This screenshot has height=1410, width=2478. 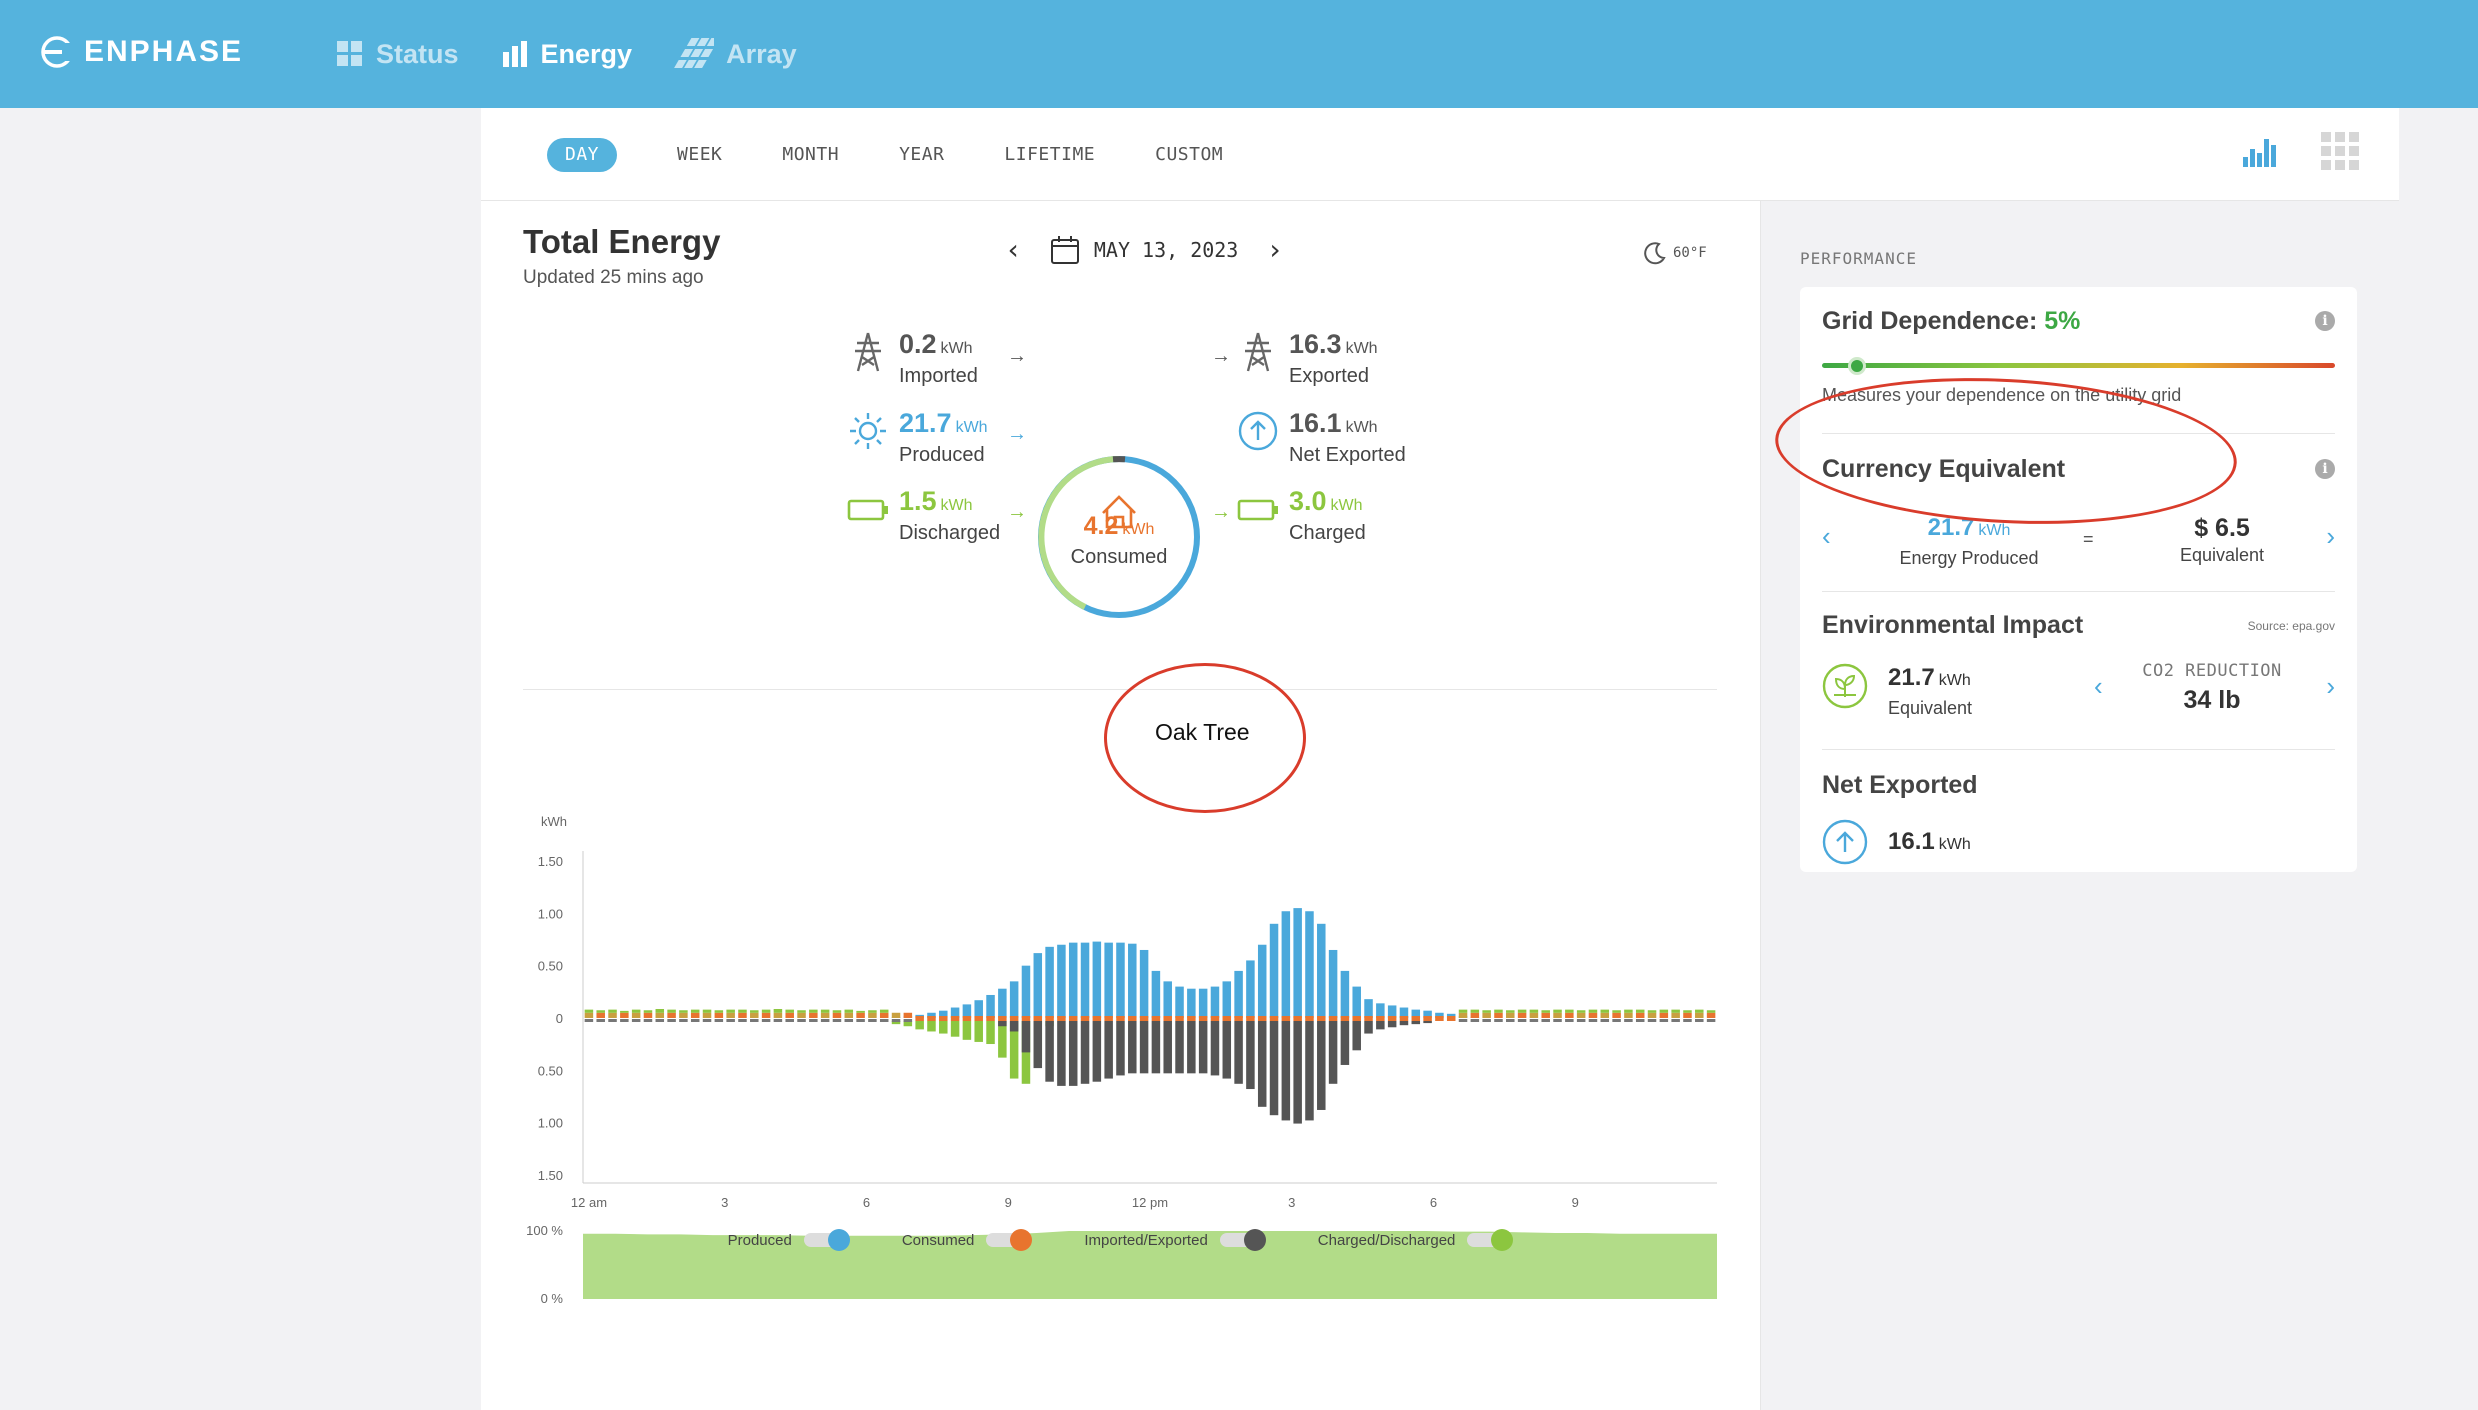 What do you see at coordinates (694, 53) in the screenshot?
I see `panels-icon` at bounding box center [694, 53].